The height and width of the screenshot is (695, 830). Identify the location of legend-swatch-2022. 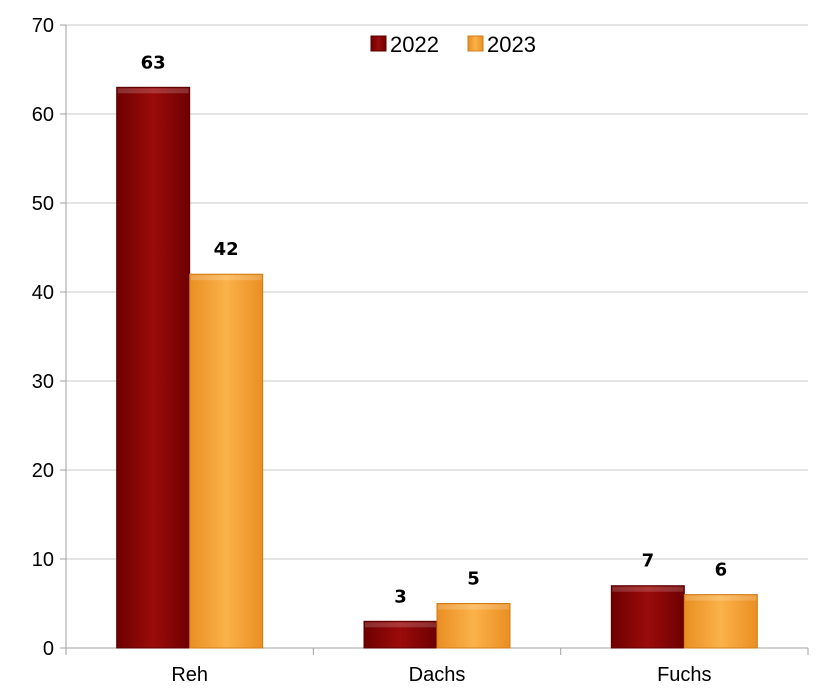
(378, 43).